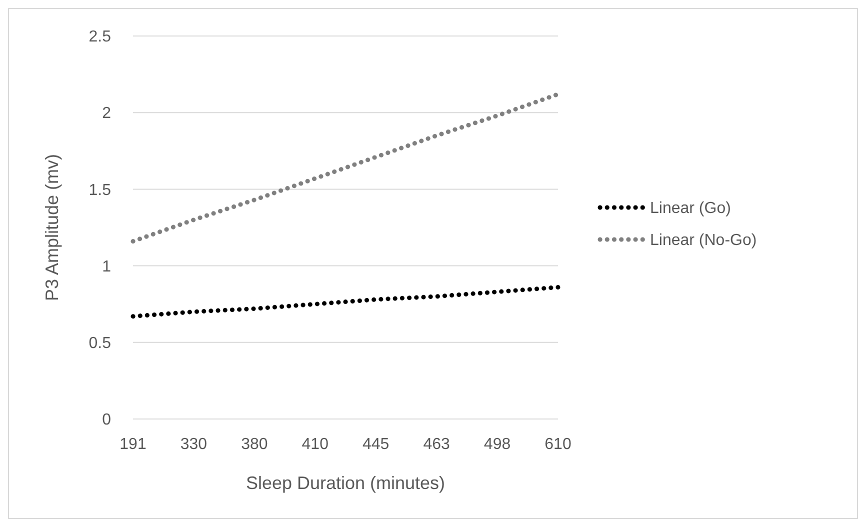 The image size is (866, 527). Describe the element at coordinates (558, 444) in the screenshot. I see `x-tick-label: 610` at that location.